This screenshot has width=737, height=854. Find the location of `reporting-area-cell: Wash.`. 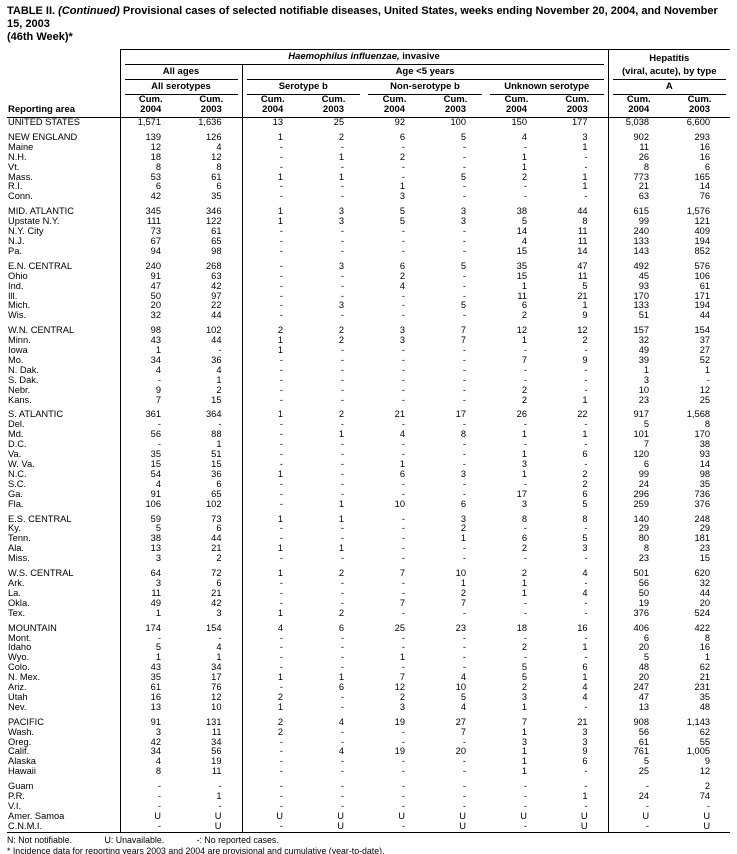

reporting-area-cell: Wash. is located at coordinates (21, 732).